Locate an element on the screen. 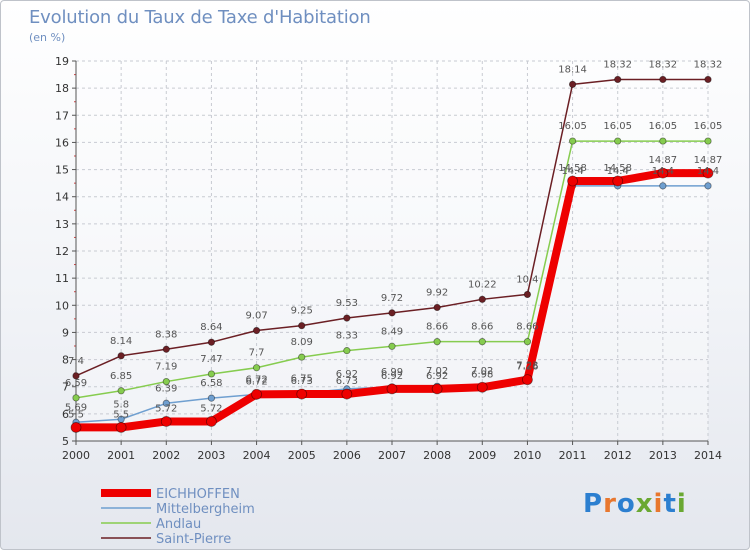  x-tick-label: 2011 is located at coordinates (573, 455).